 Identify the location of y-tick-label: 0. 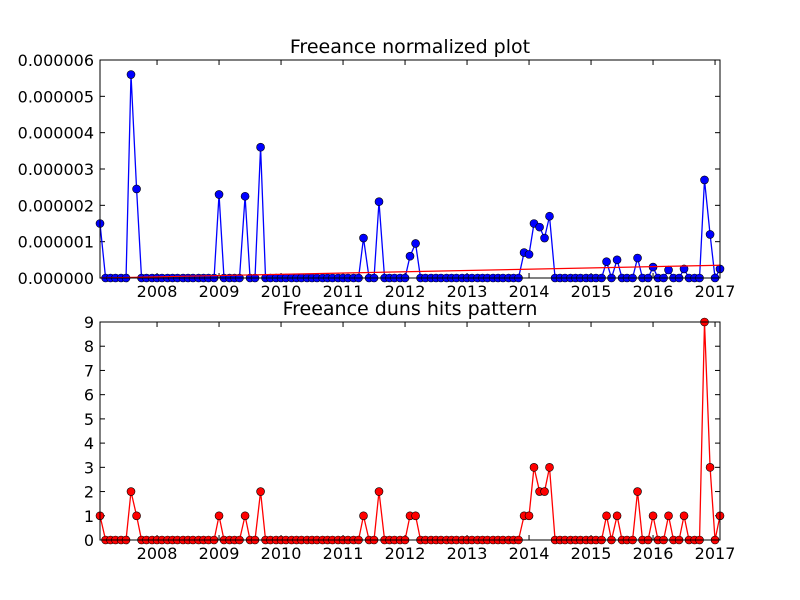
(89, 540).